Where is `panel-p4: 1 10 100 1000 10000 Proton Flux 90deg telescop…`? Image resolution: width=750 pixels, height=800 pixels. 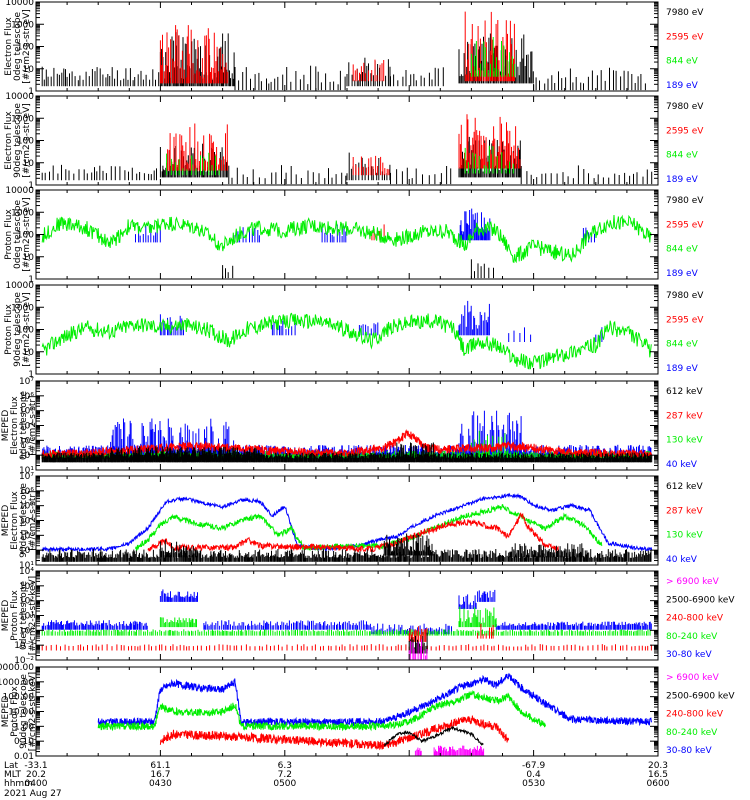
panel-p4: 1 10 100 1000 10000 Proton Flux 90deg telescop… is located at coordinates (354, 330).